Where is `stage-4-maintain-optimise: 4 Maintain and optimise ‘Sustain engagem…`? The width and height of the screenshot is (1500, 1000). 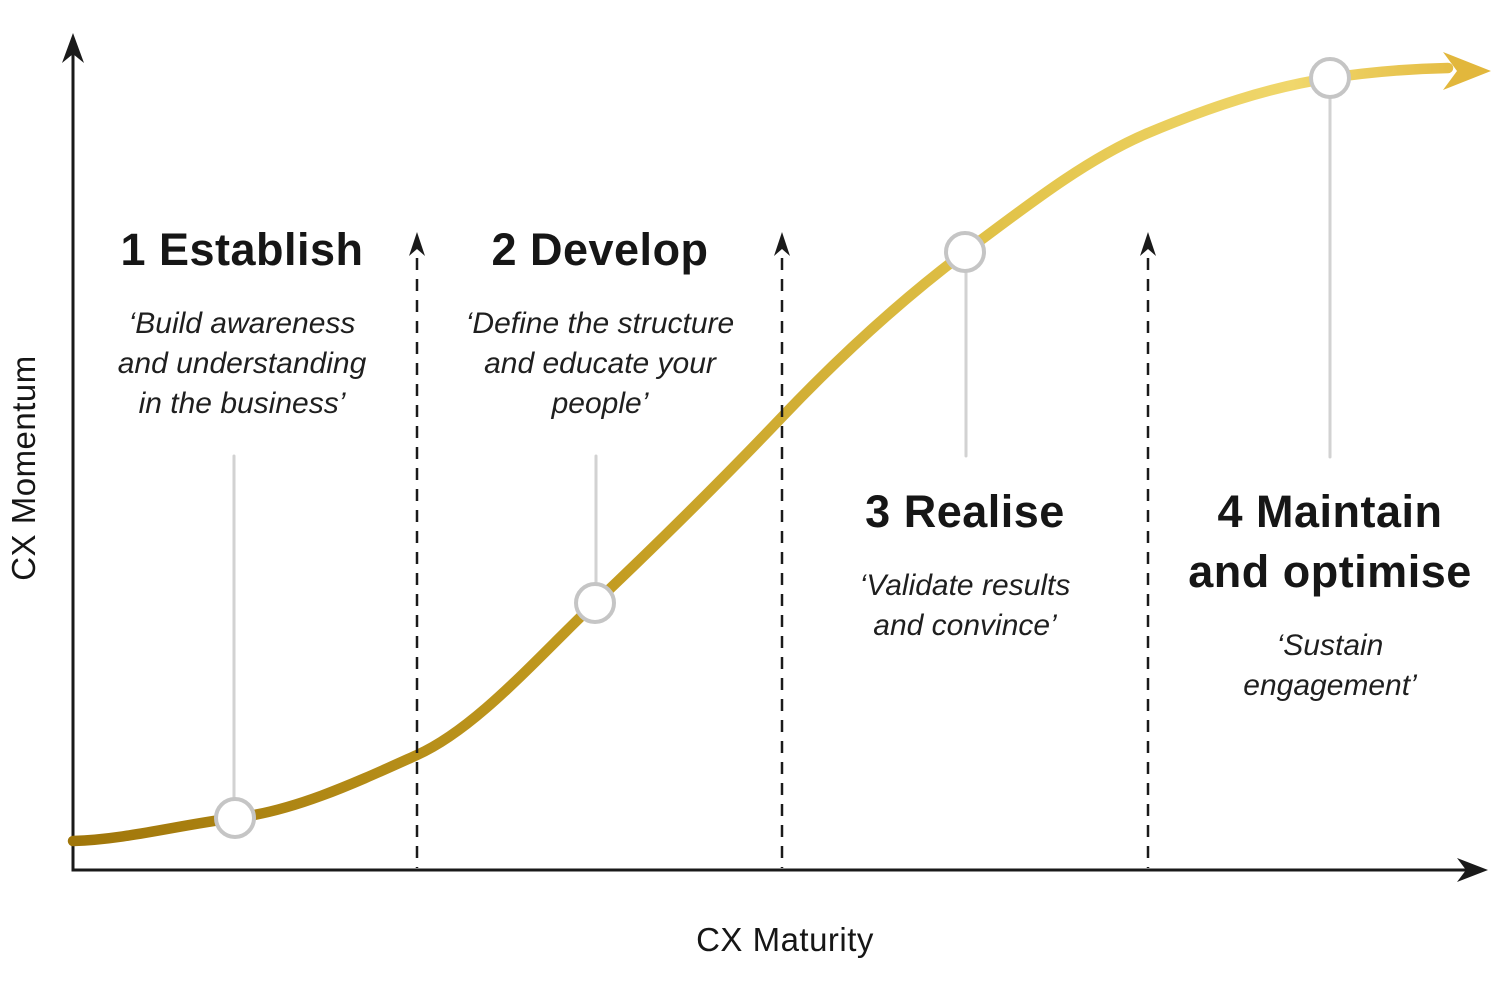
stage-4-maintain-optimise: 4 Maintain and optimise ‘Sustain engagem… is located at coordinates (1325, 594).